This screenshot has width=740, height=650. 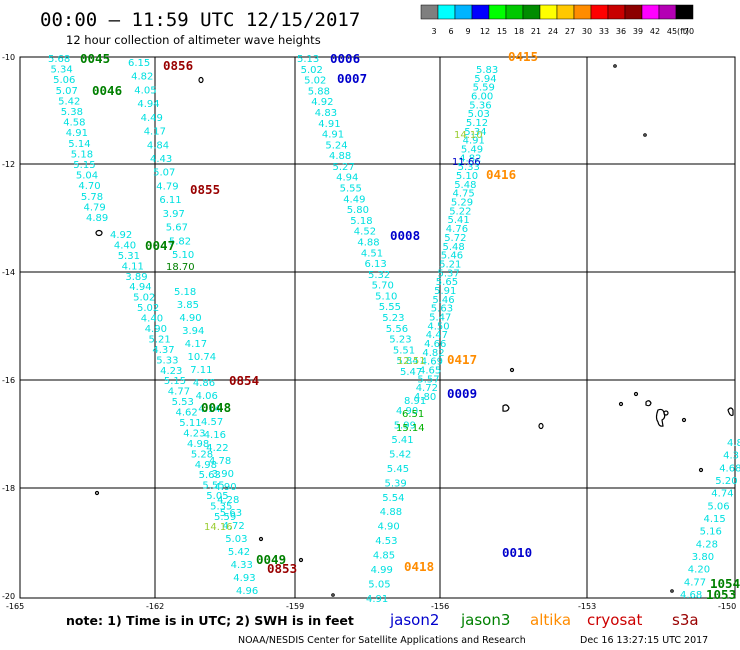 What do you see at coordinates (136, 277) in the screenshot?
I see `wave-height-value: 3.89` at bounding box center [136, 277].